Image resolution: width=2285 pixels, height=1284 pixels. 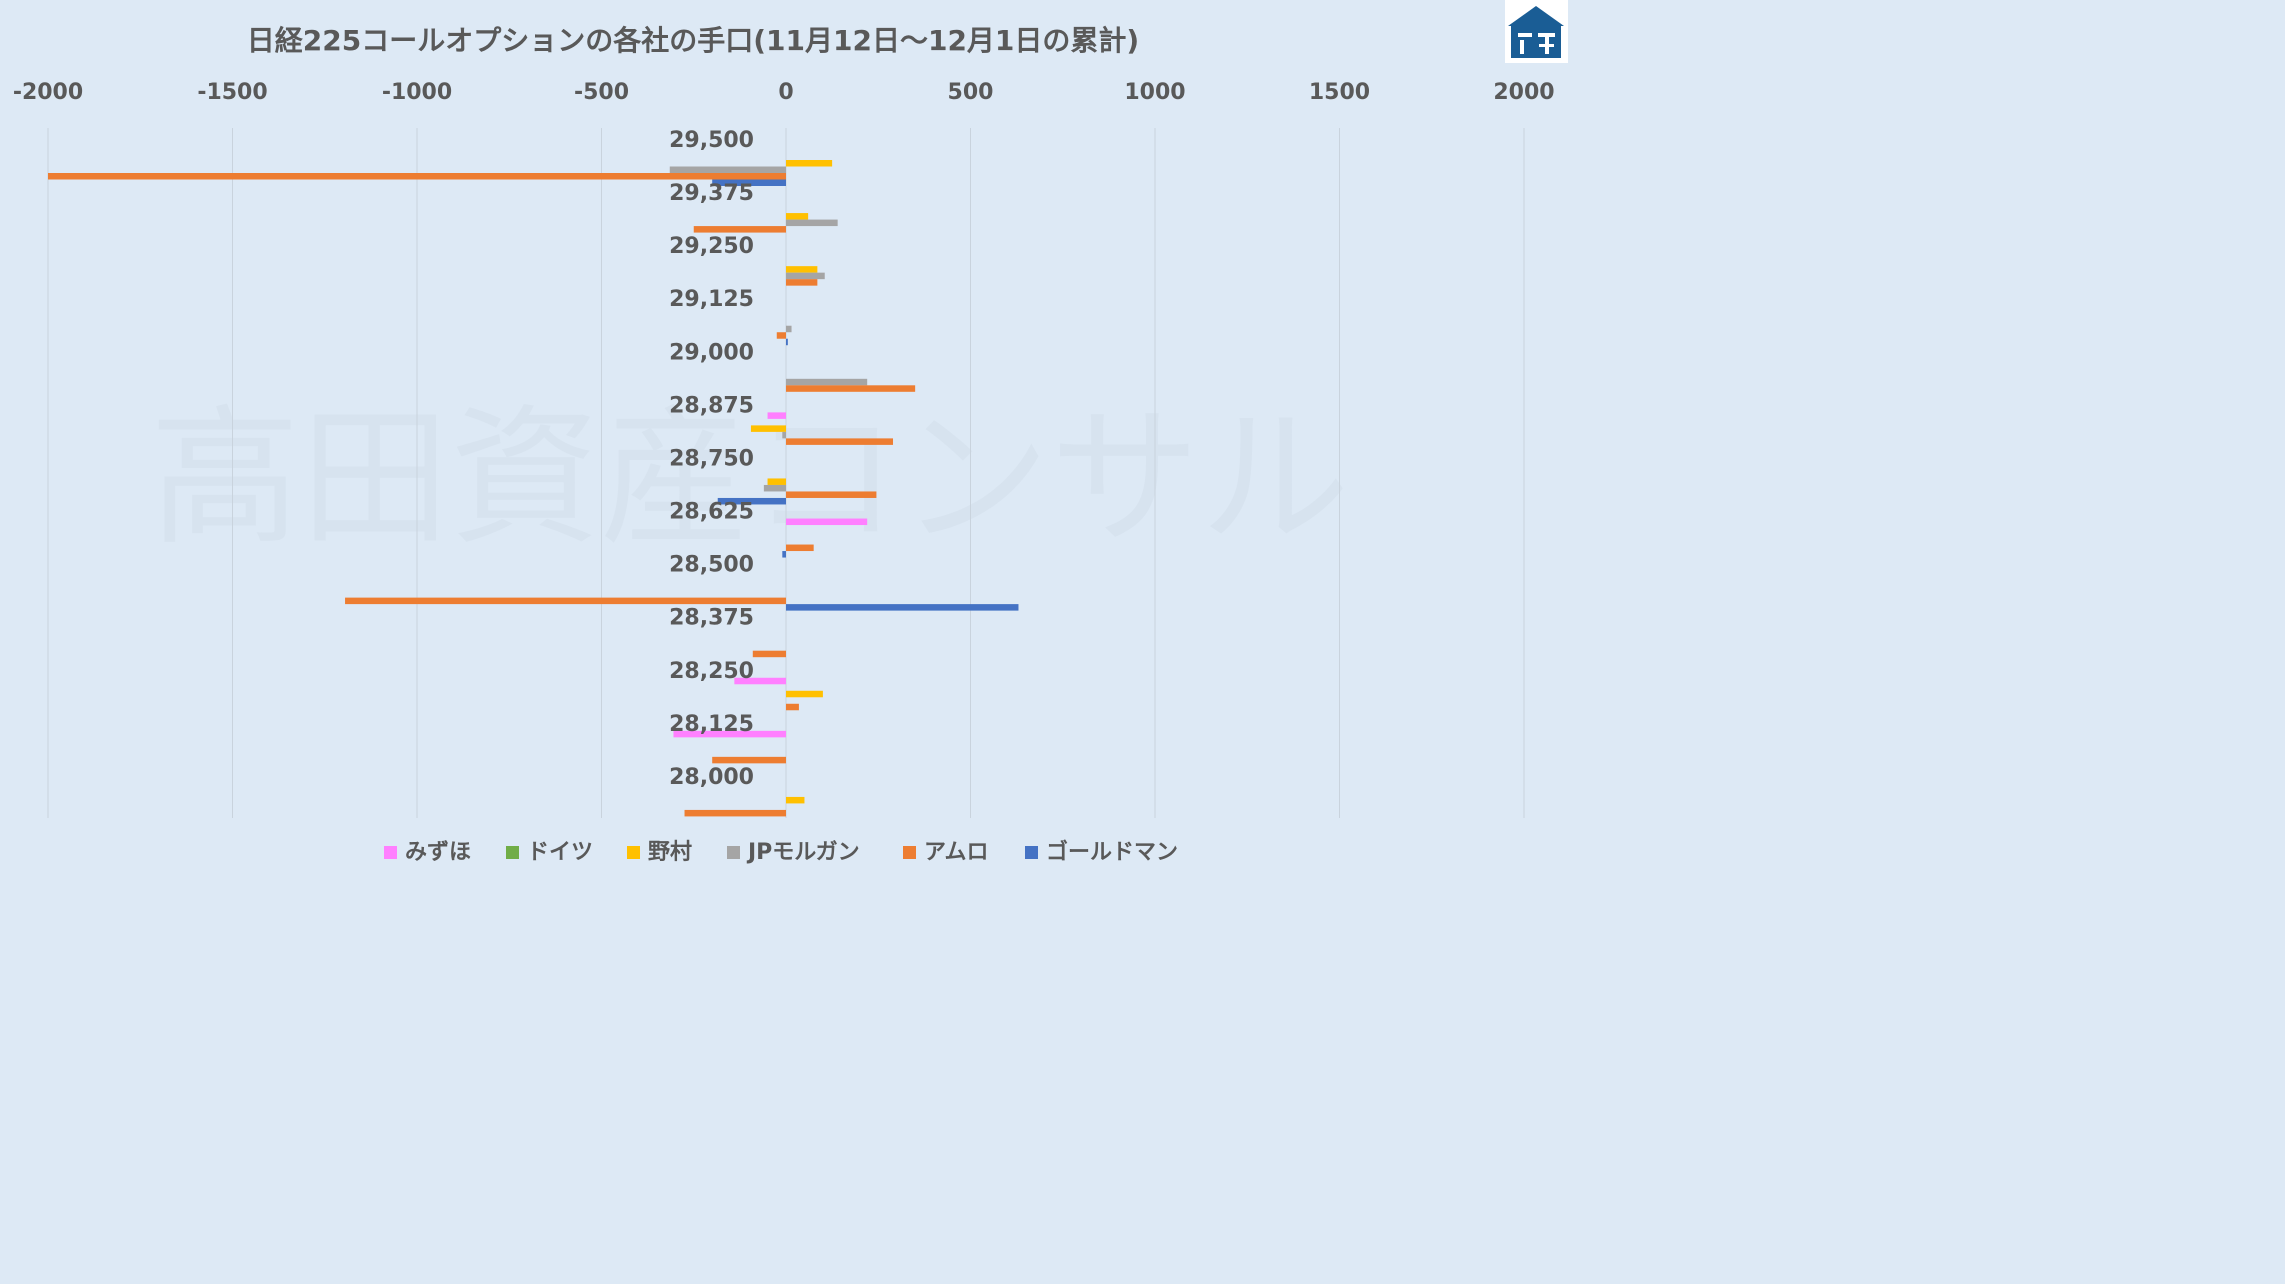 I want to click on y-tick-label: 29,500, so click(x=711, y=140).